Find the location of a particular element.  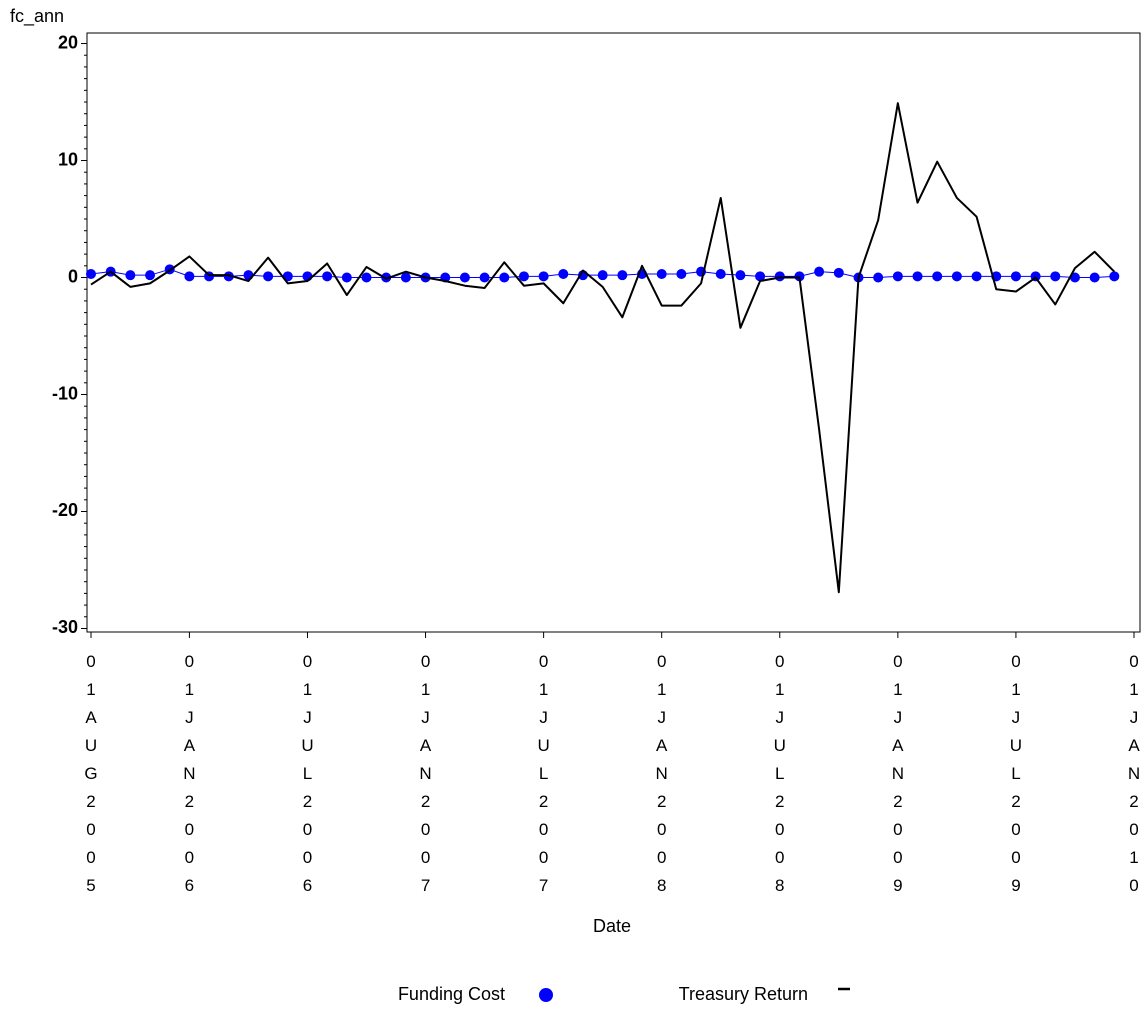

x-tick-label: 01JUL2008 is located at coordinates (779, 778).